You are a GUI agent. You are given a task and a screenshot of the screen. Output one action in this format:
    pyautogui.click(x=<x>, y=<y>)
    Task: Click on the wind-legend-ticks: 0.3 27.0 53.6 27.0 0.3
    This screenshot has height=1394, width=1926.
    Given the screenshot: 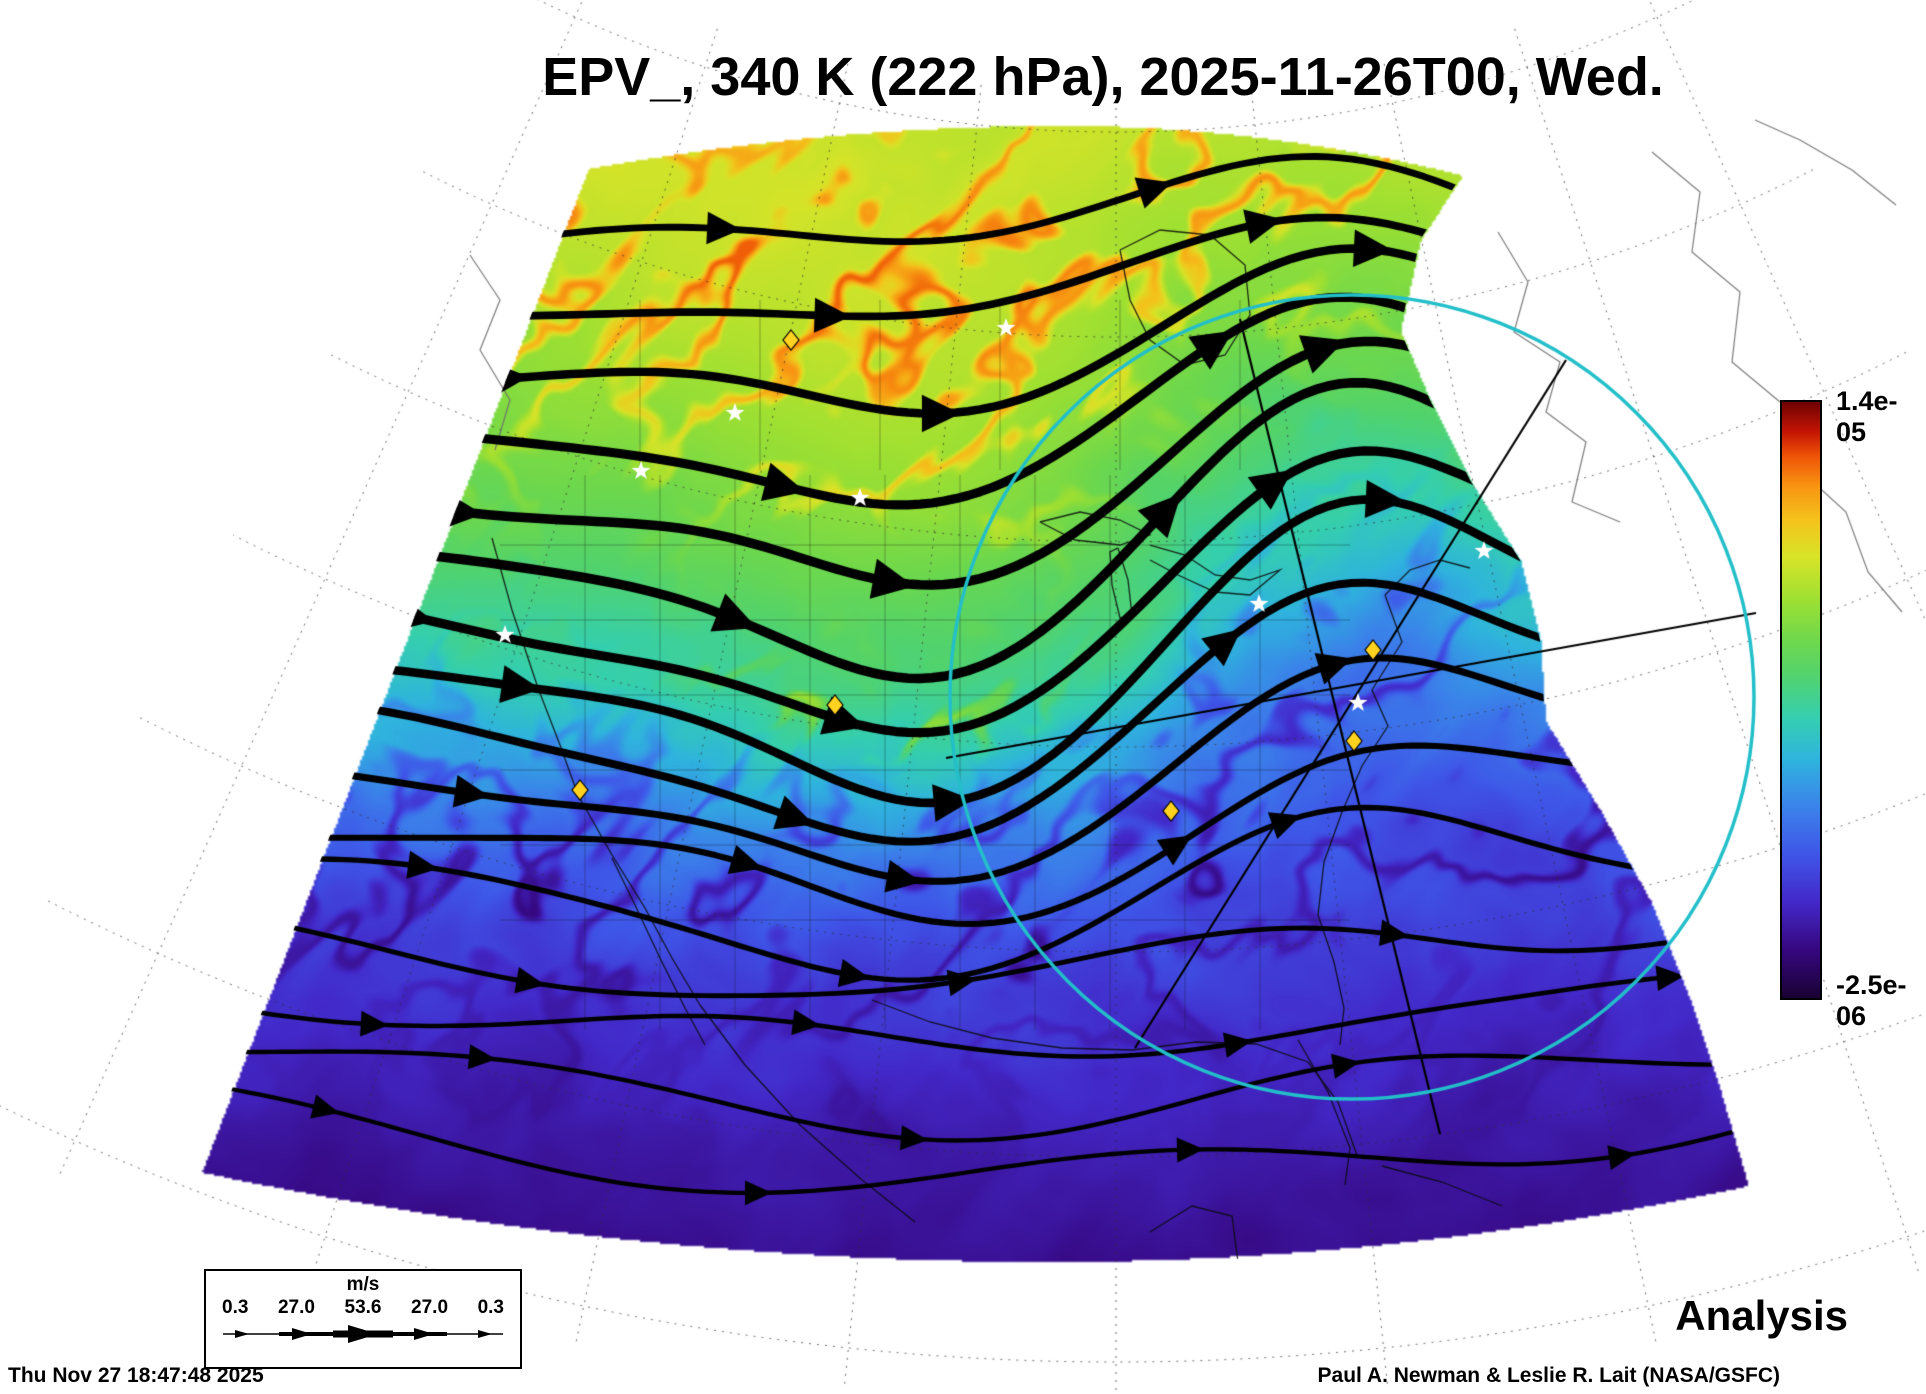 What is the action you would take?
    pyautogui.click(x=363, y=1307)
    